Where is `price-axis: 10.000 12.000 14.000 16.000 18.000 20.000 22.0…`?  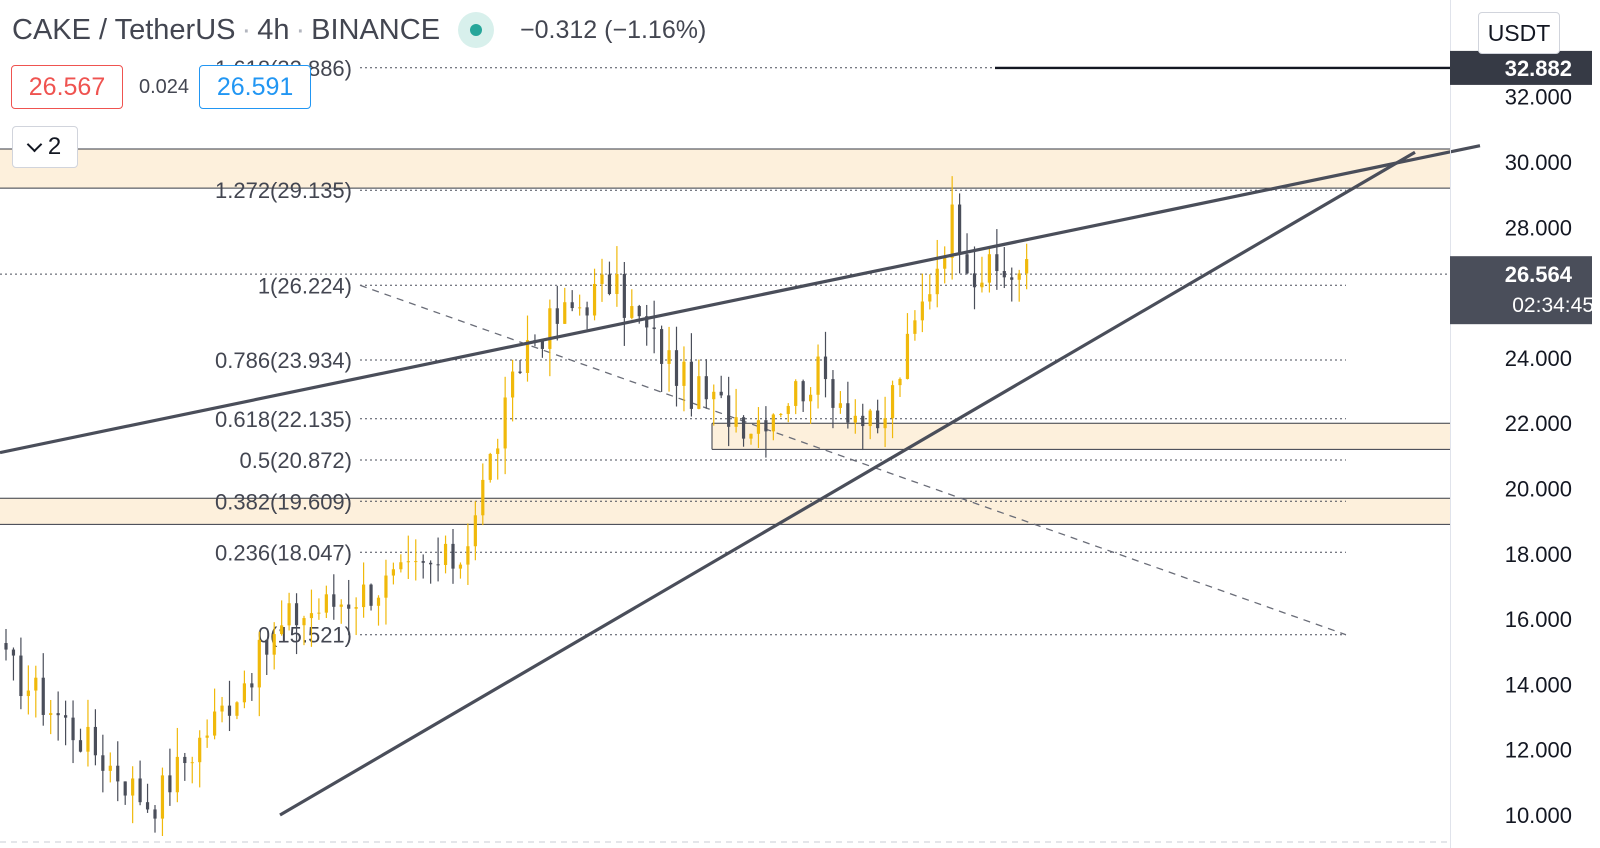 price-axis: 10.000 12.000 14.000 16.000 18.000 20.000 22.0… is located at coordinates (1522, 424).